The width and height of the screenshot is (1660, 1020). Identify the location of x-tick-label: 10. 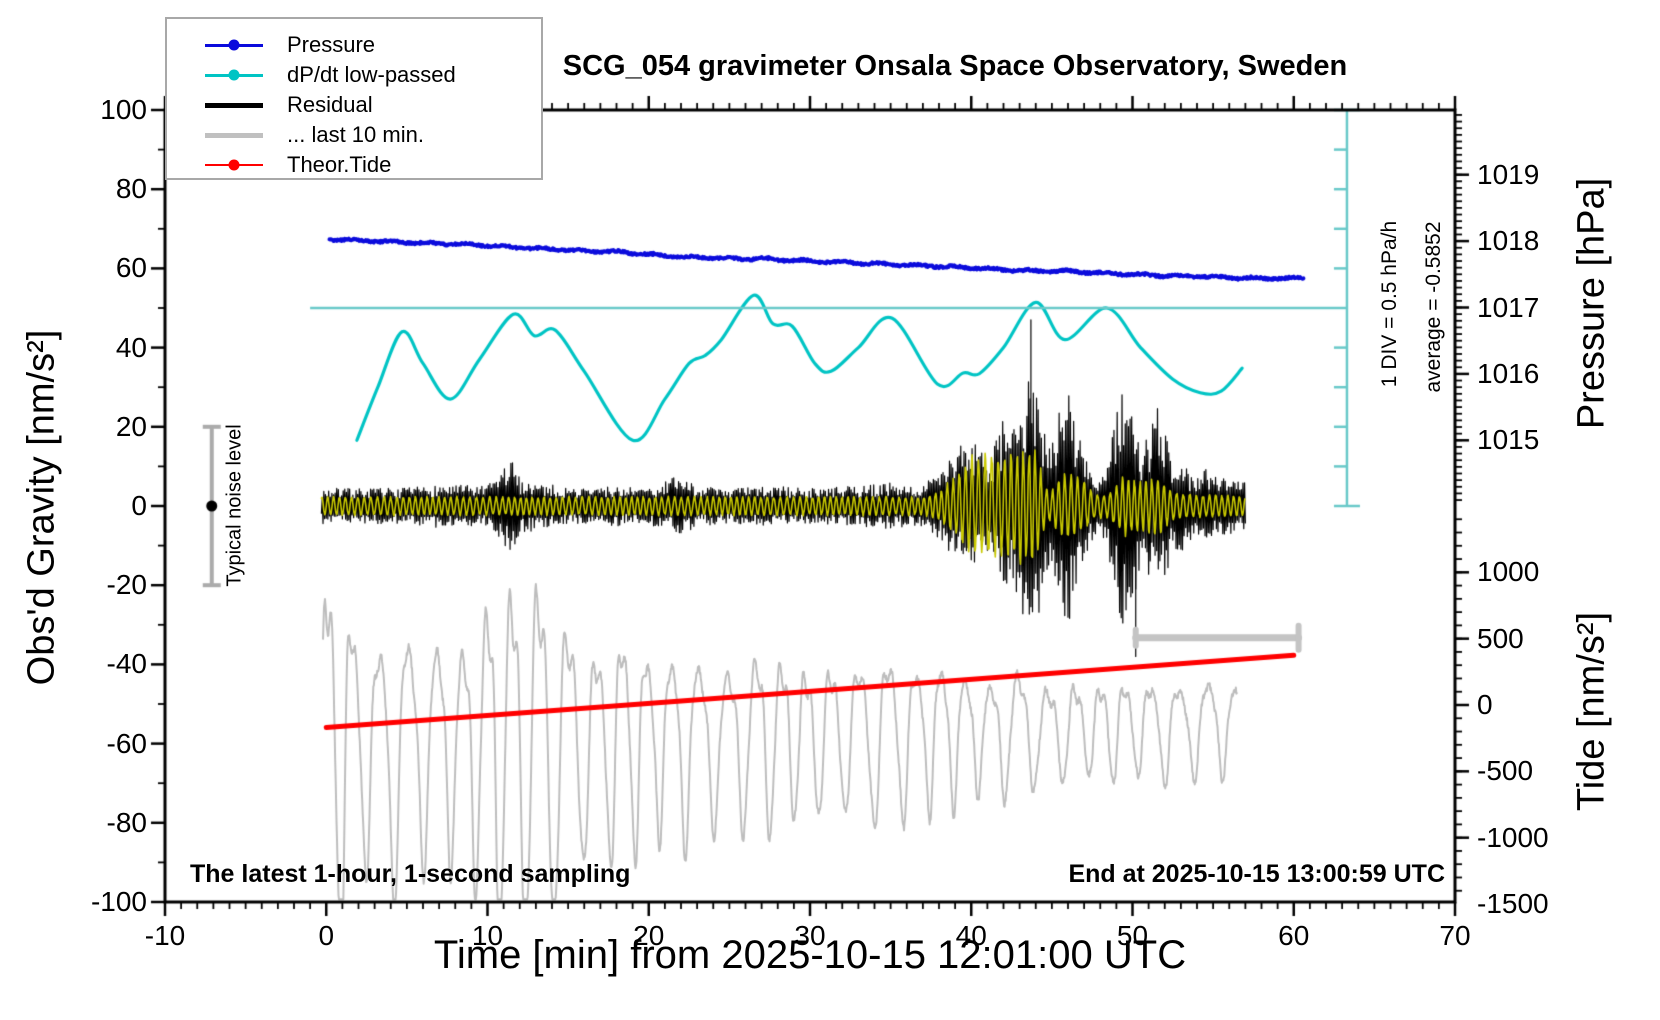
(487, 935).